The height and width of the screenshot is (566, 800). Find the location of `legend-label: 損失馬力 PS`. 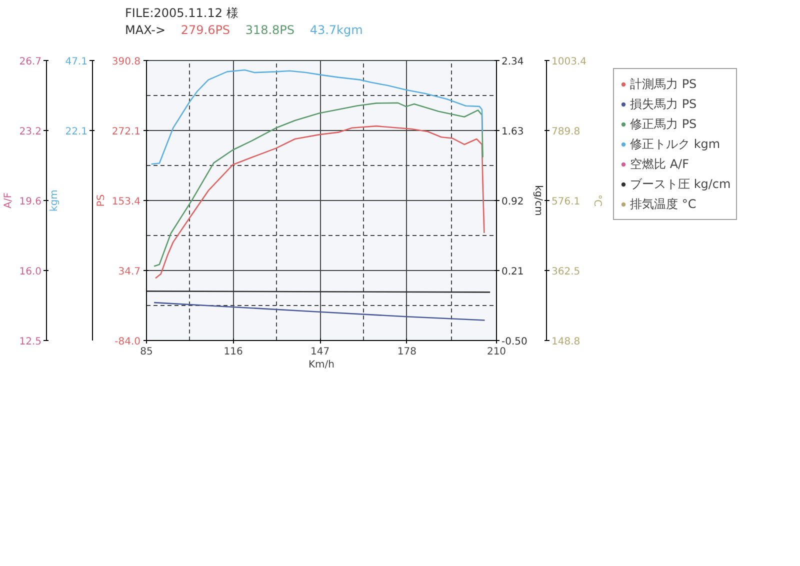

legend-label: 損失馬力 PS is located at coordinates (663, 104).